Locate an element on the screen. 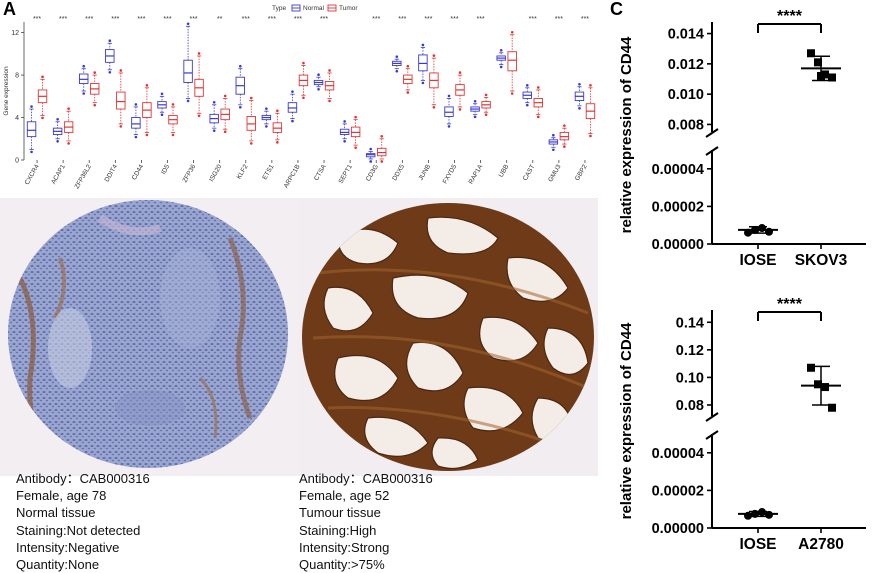  y-tick-label: 0.008 is located at coordinates (686, 125).